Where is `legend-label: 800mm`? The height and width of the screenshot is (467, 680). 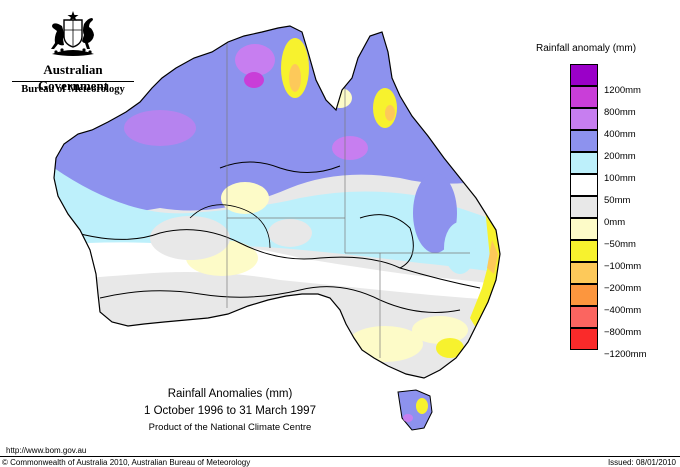 legend-label: 800mm is located at coordinates (620, 112).